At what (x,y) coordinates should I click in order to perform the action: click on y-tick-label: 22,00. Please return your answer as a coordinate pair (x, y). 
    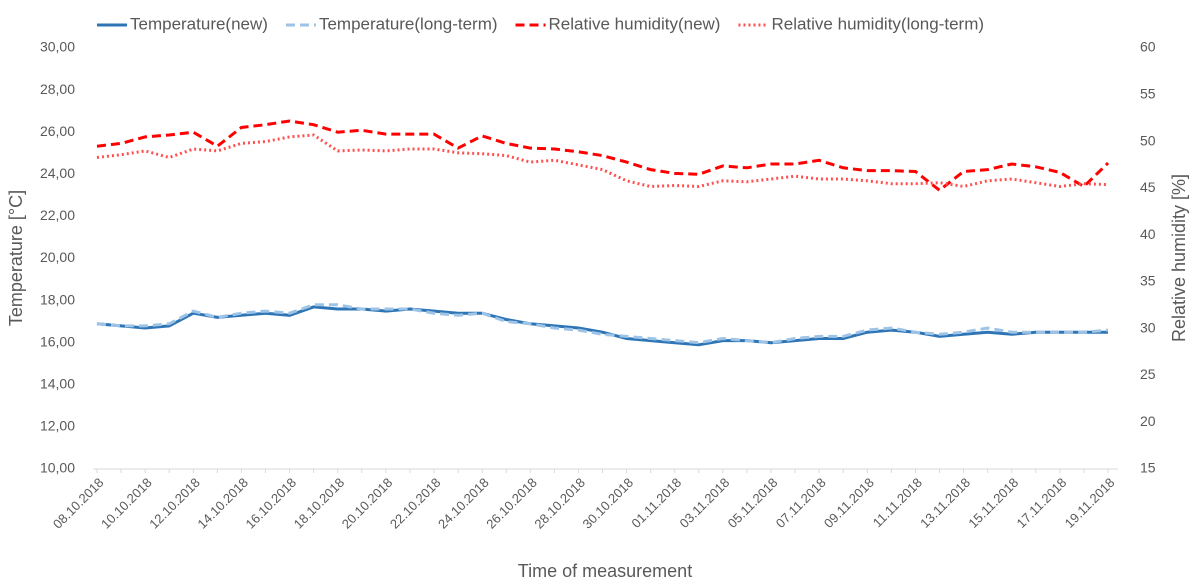
    Looking at the image, I should click on (57, 215).